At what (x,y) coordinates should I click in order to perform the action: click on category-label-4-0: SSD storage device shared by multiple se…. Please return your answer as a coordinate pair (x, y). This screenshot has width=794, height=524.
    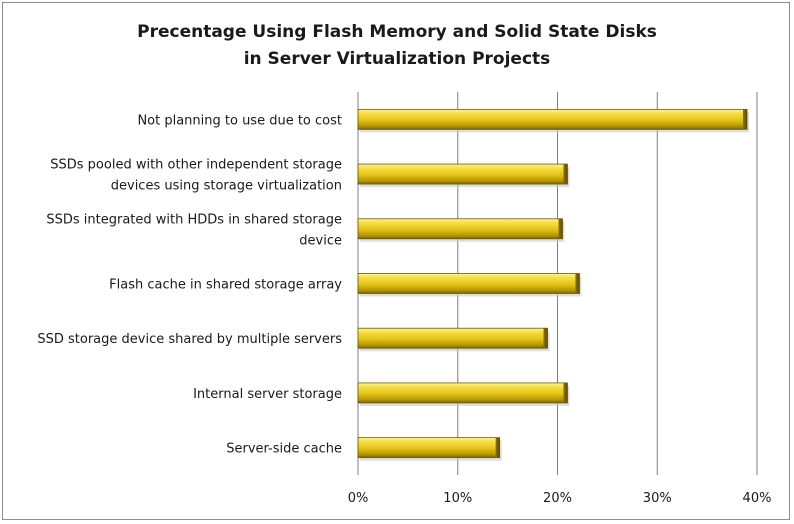
    Looking at the image, I should click on (189, 339).